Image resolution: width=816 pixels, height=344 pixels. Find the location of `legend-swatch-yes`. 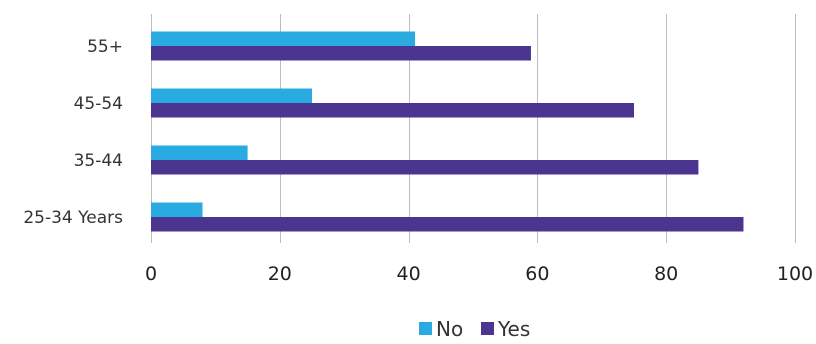

legend-swatch-yes is located at coordinates (487, 328).